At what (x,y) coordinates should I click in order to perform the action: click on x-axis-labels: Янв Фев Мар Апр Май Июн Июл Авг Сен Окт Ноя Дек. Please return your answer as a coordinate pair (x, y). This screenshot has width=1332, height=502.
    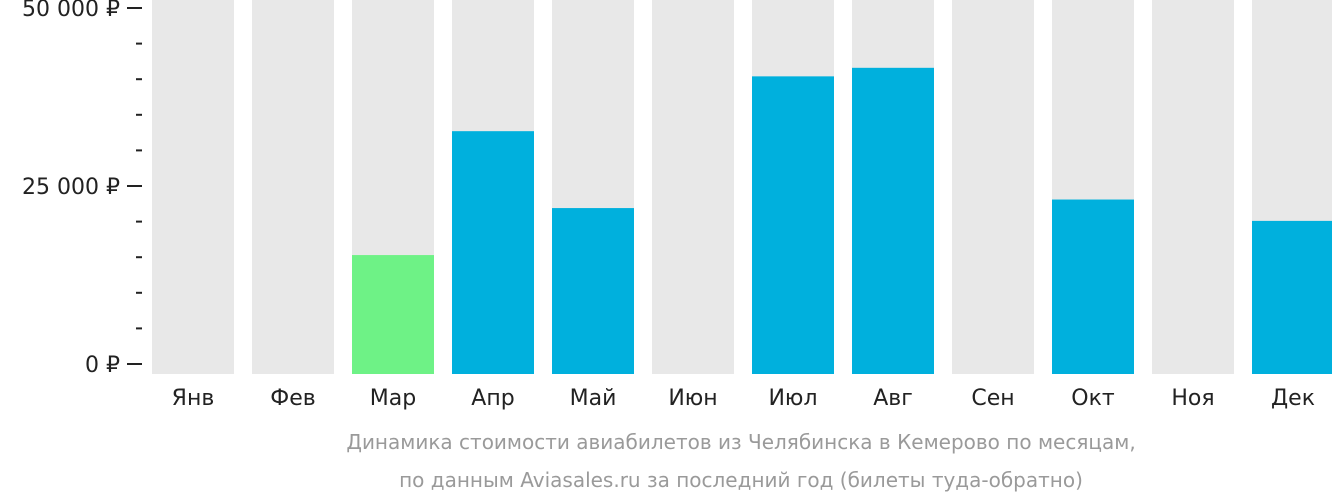
    Looking at the image, I should click on (743, 398).